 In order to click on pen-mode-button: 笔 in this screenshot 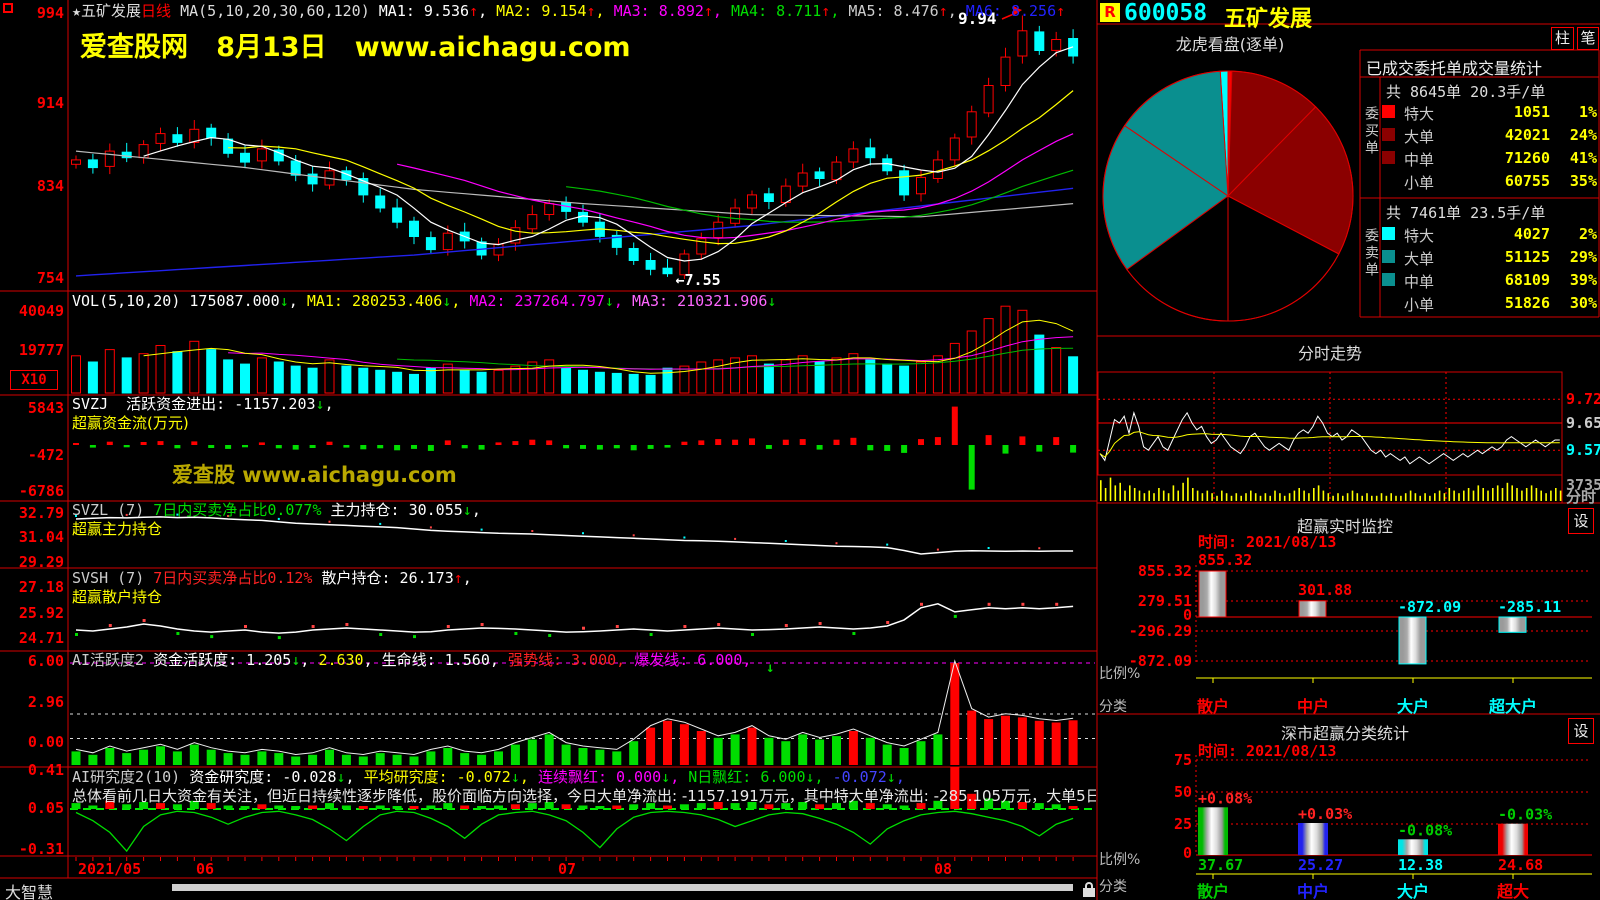, I will do `click(1588, 38)`.